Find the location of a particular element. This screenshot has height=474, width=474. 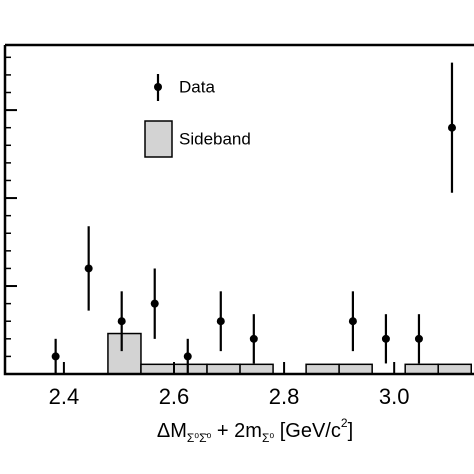

x-tick-label: 3.0 is located at coordinates (394, 396).